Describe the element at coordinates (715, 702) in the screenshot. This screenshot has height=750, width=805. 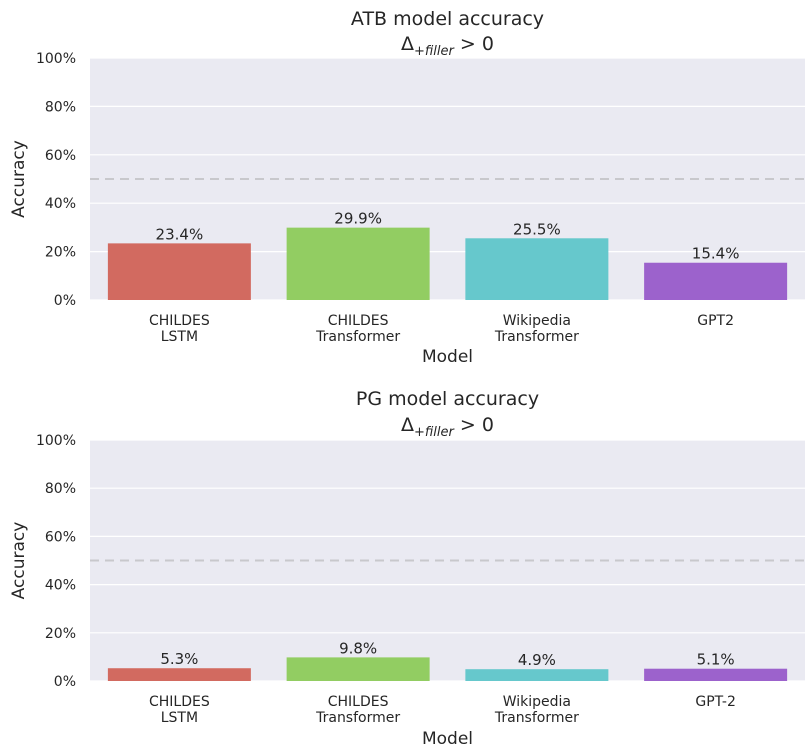
I see `x-tick-label: GPT-2` at that location.